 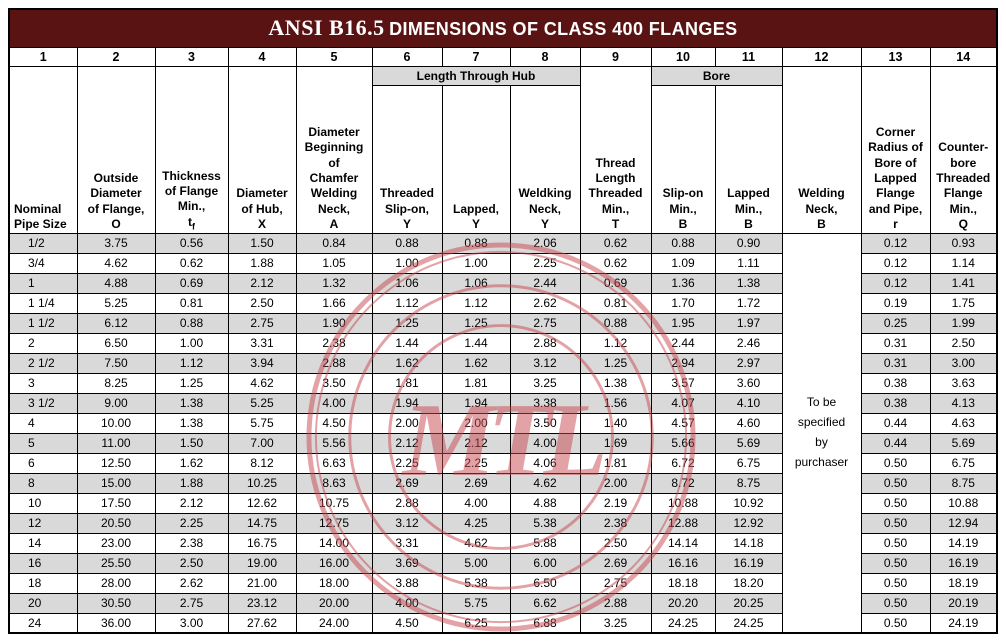 What do you see at coordinates (895, 303) in the screenshot?
I see `data-cell: 0.19` at bounding box center [895, 303].